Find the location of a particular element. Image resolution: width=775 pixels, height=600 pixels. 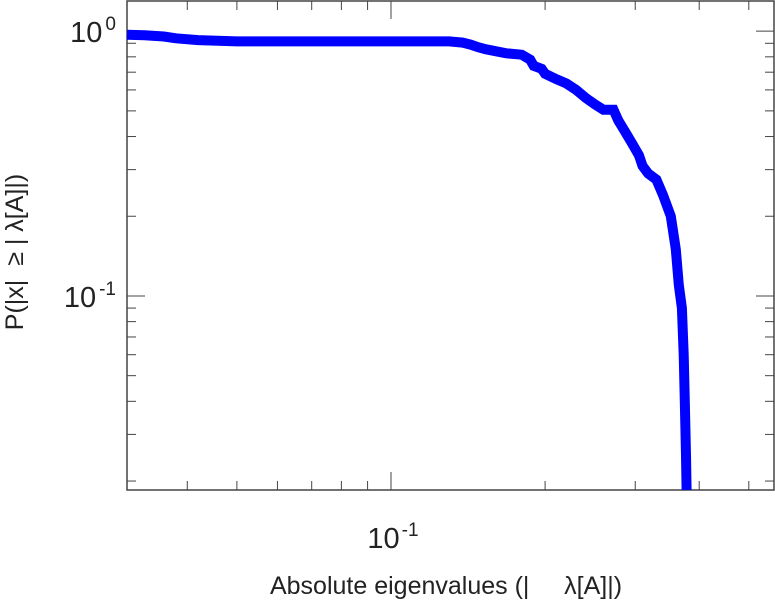

y-tick-label: 10 -1 is located at coordinates (90, 296).